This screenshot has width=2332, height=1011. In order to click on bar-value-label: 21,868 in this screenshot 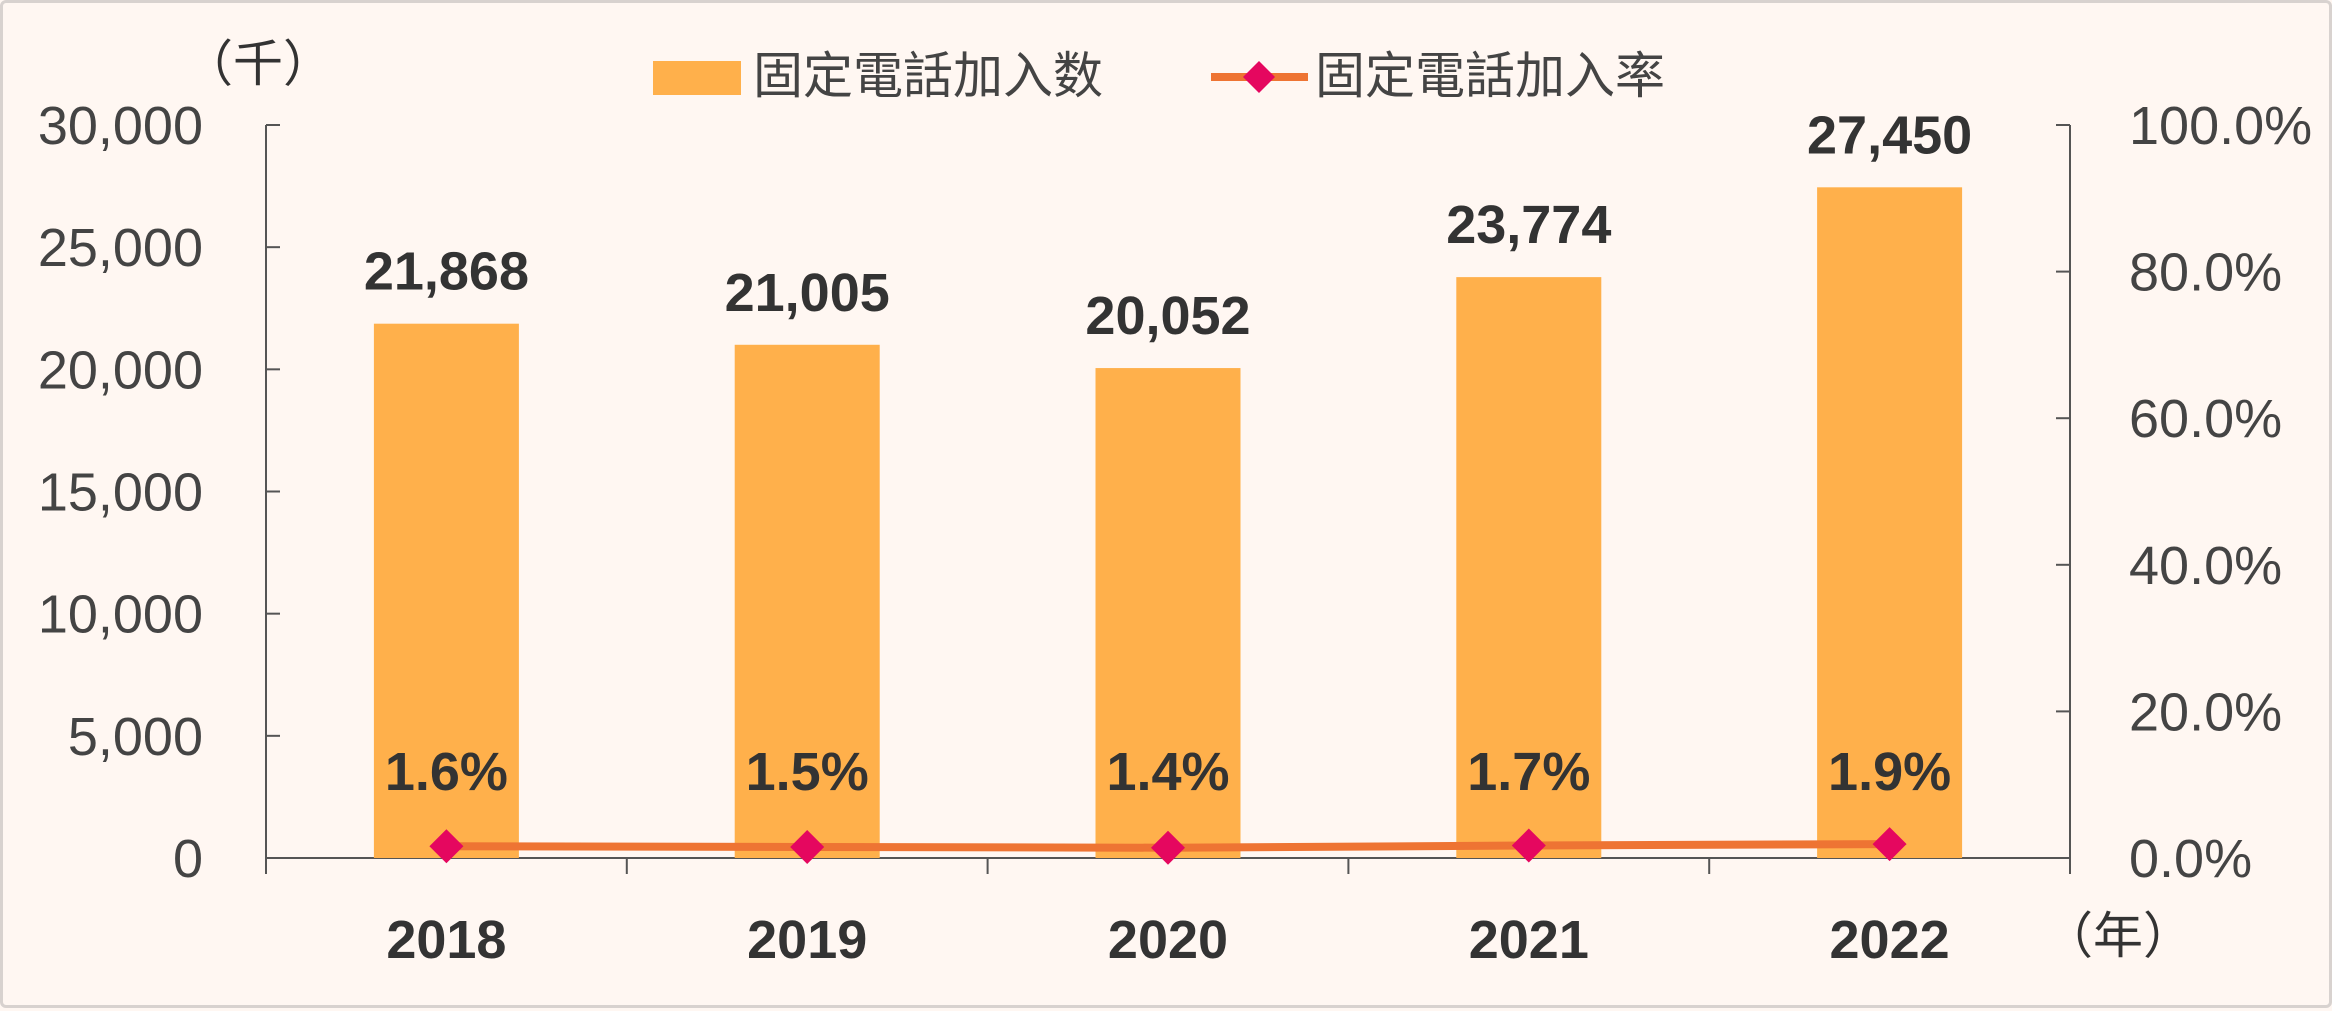, I will do `click(446, 272)`.